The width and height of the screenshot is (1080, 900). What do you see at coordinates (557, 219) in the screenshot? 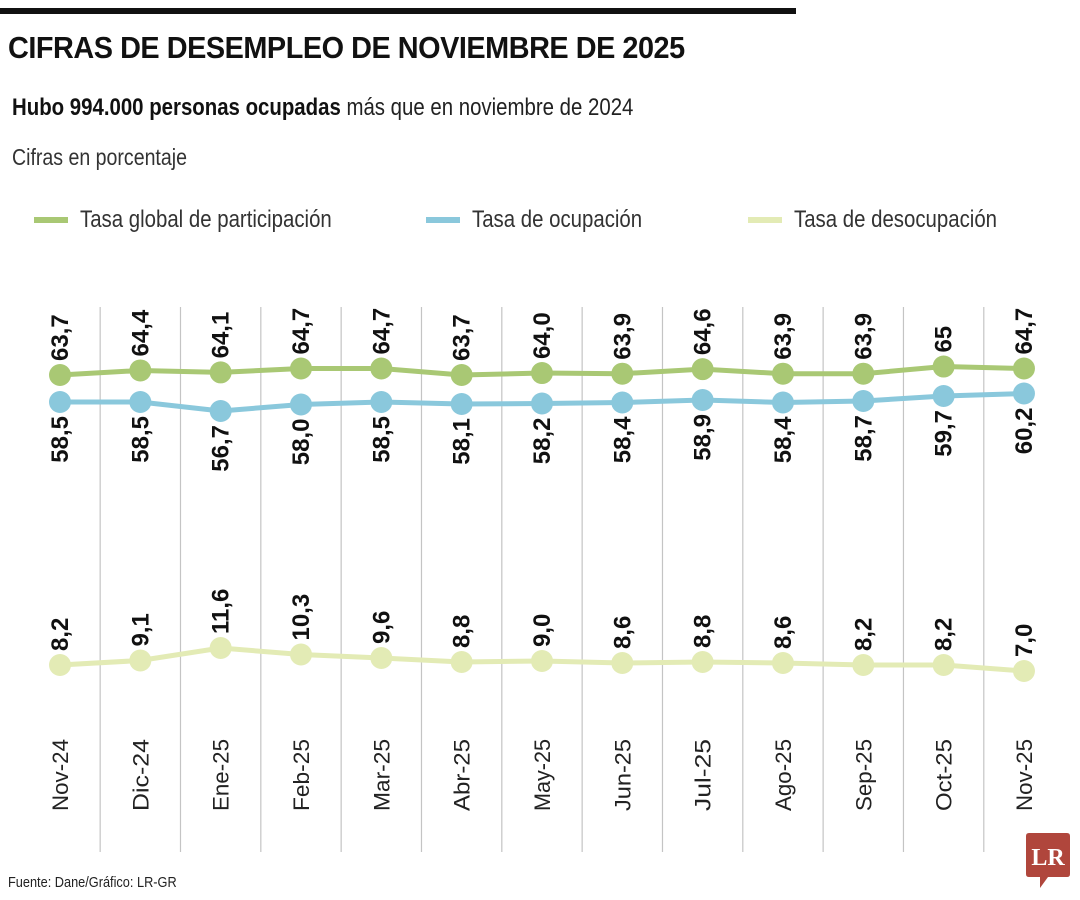
I see `legend-label: Tasa de ocupación` at bounding box center [557, 219].